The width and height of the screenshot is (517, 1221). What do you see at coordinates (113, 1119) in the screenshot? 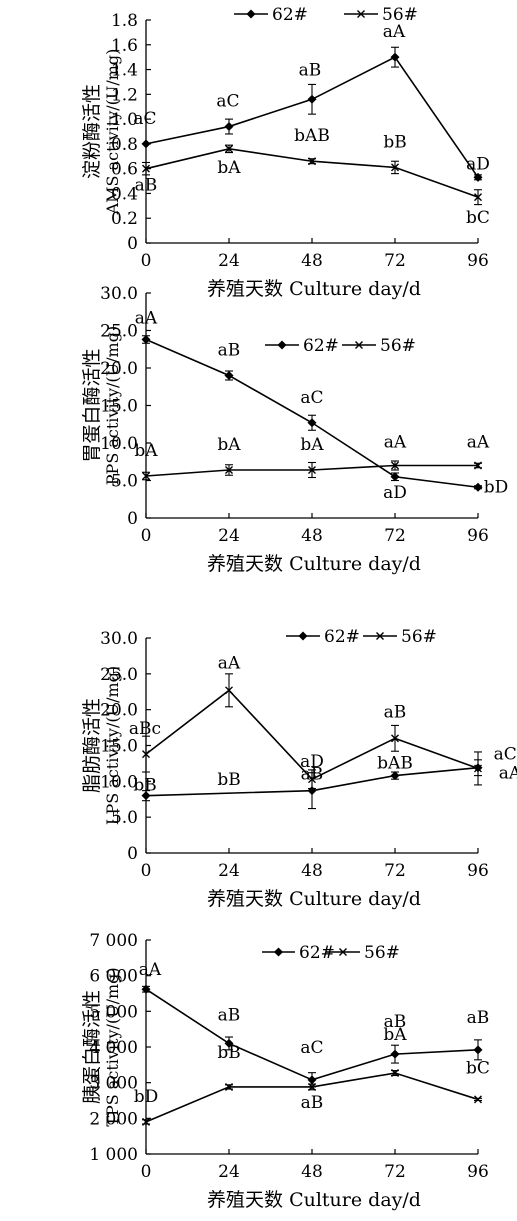
I see `y-tick-label: 2 000` at bounding box center [113, 1119].